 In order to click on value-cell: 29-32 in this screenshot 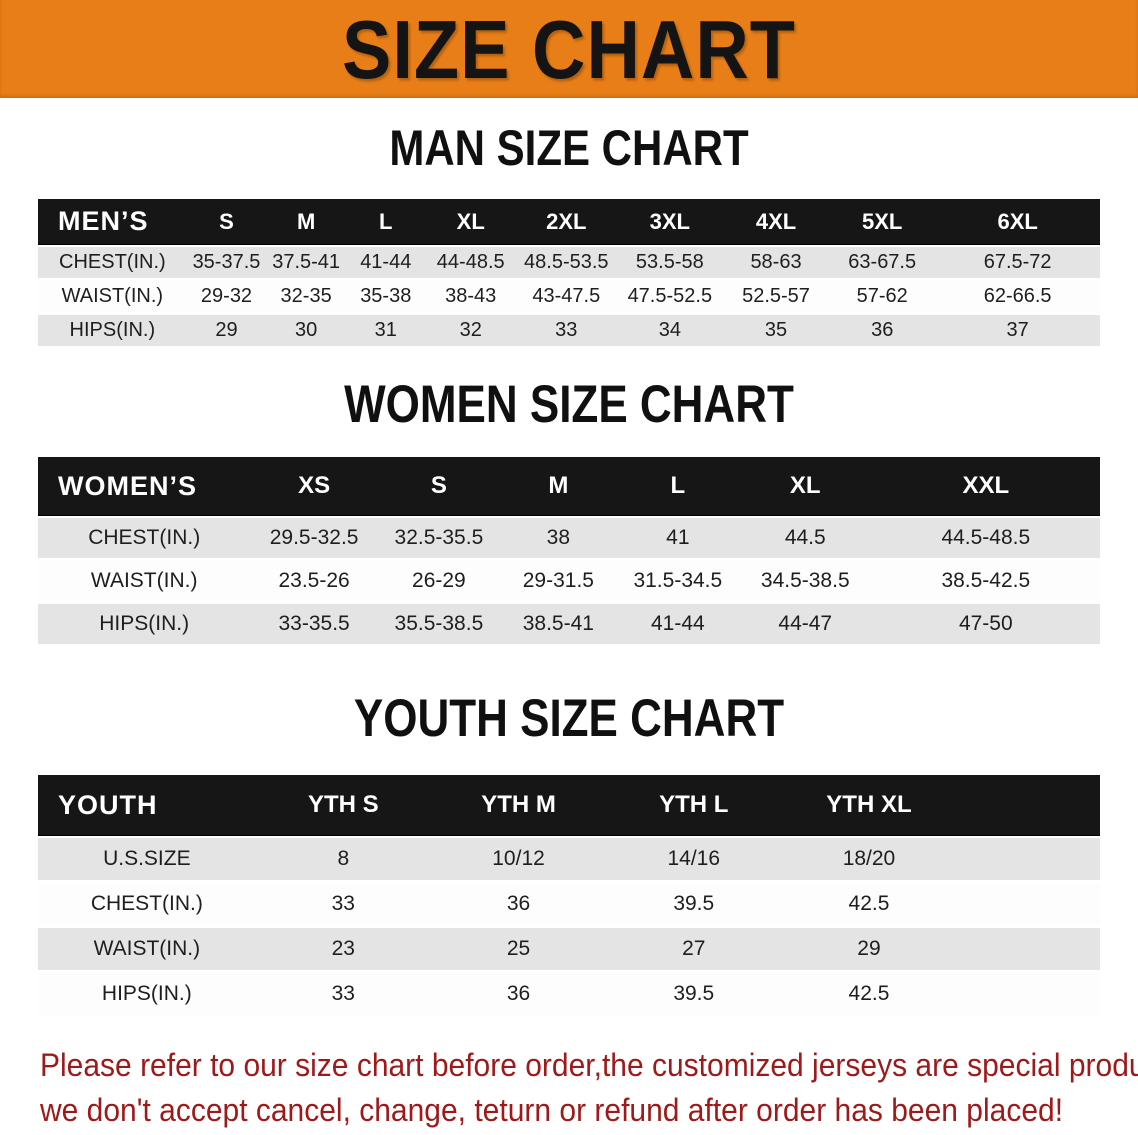, I will do `click(226, 296)`.